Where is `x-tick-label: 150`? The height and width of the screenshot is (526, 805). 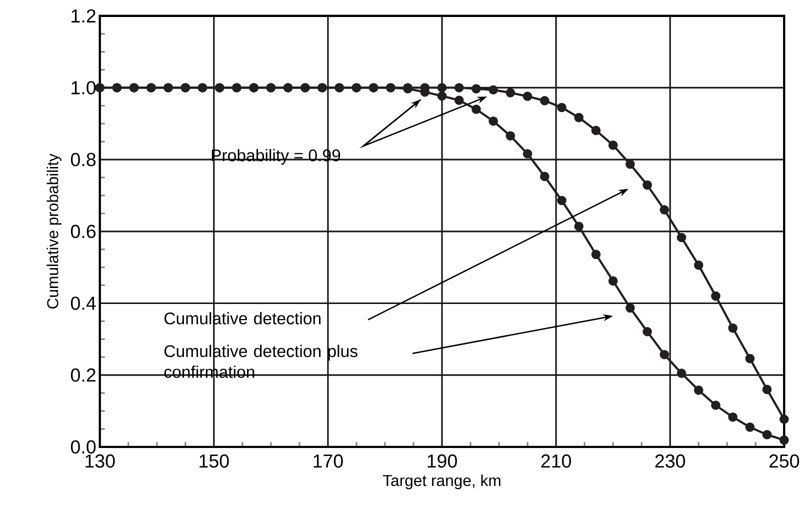
x-tick-label: 150 is located at coordinates (214, 461).